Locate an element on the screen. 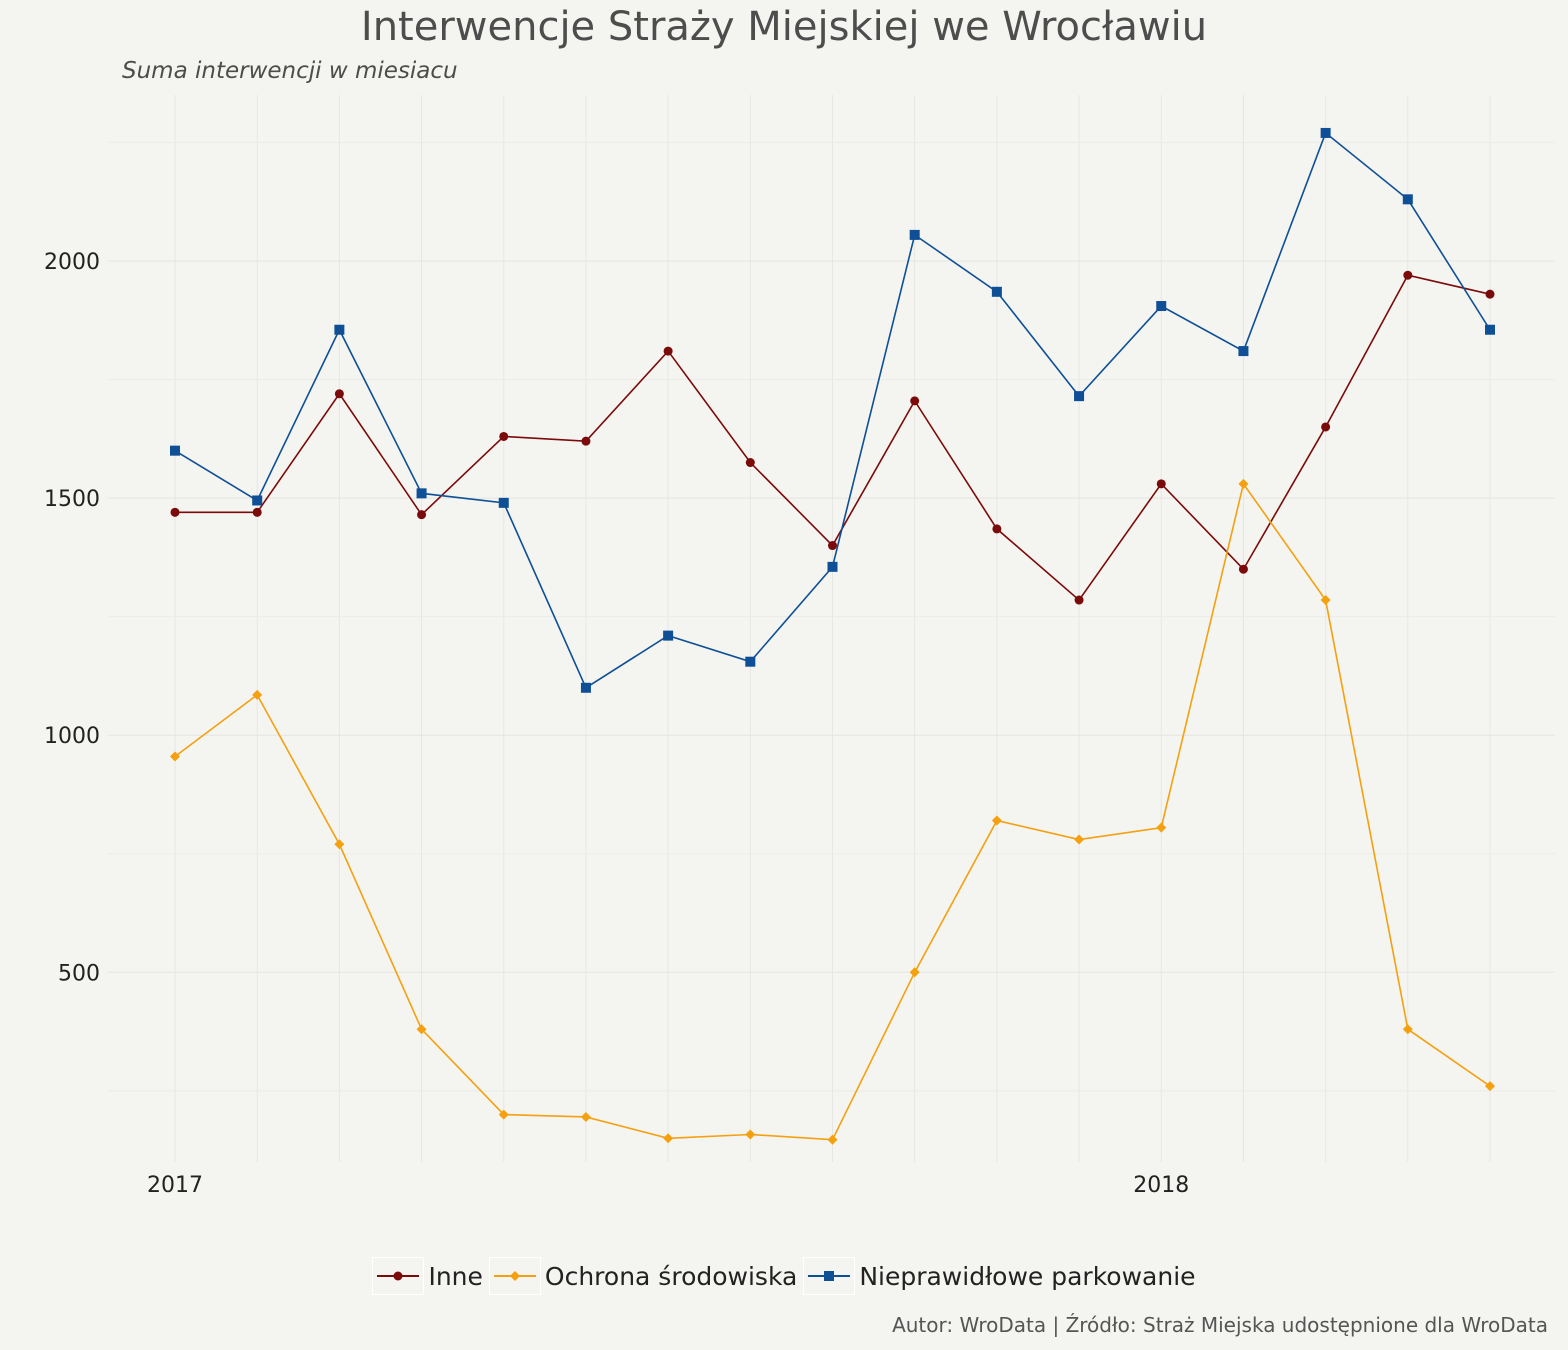 This screenshot has width=1568, height=1350. x-tick-label: 2017 is located at coordinates (175, 1185).